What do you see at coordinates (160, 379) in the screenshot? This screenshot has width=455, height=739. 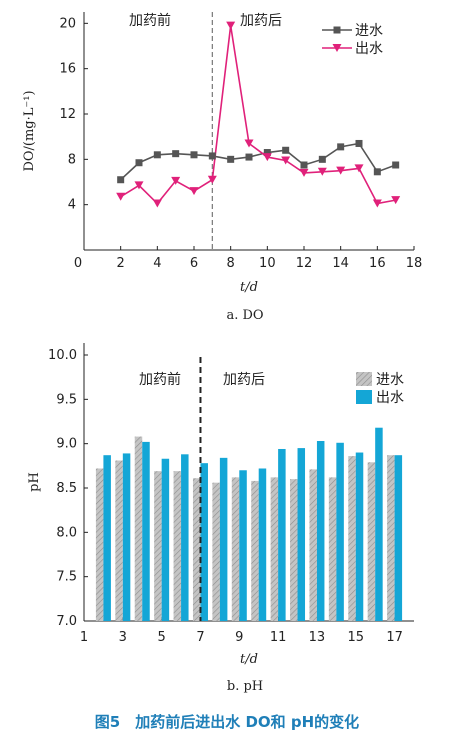 I see `ph-annotation-before: 加药前` at bounding box center [160, 379].